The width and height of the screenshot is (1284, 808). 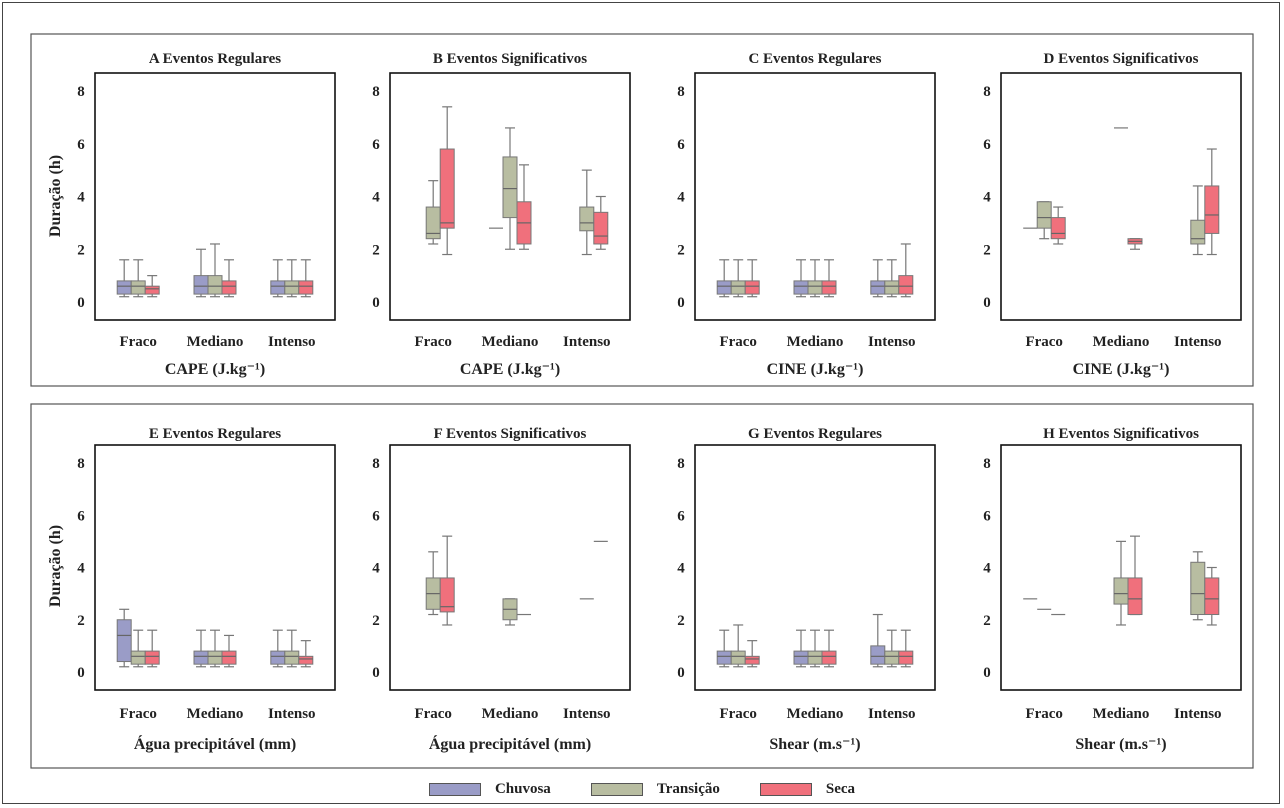 I want to click on legend: Chuvosa Transição Seca, so click(x=642, y=789).